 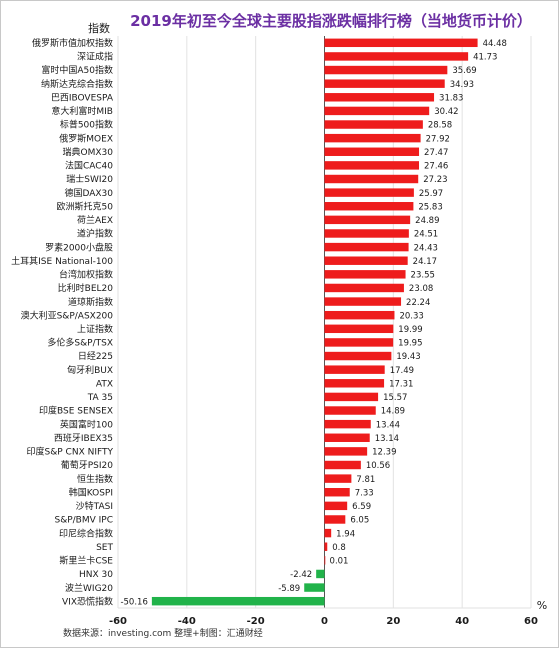 I want to click on data-label: 13.44, so click(x=388, y=425).